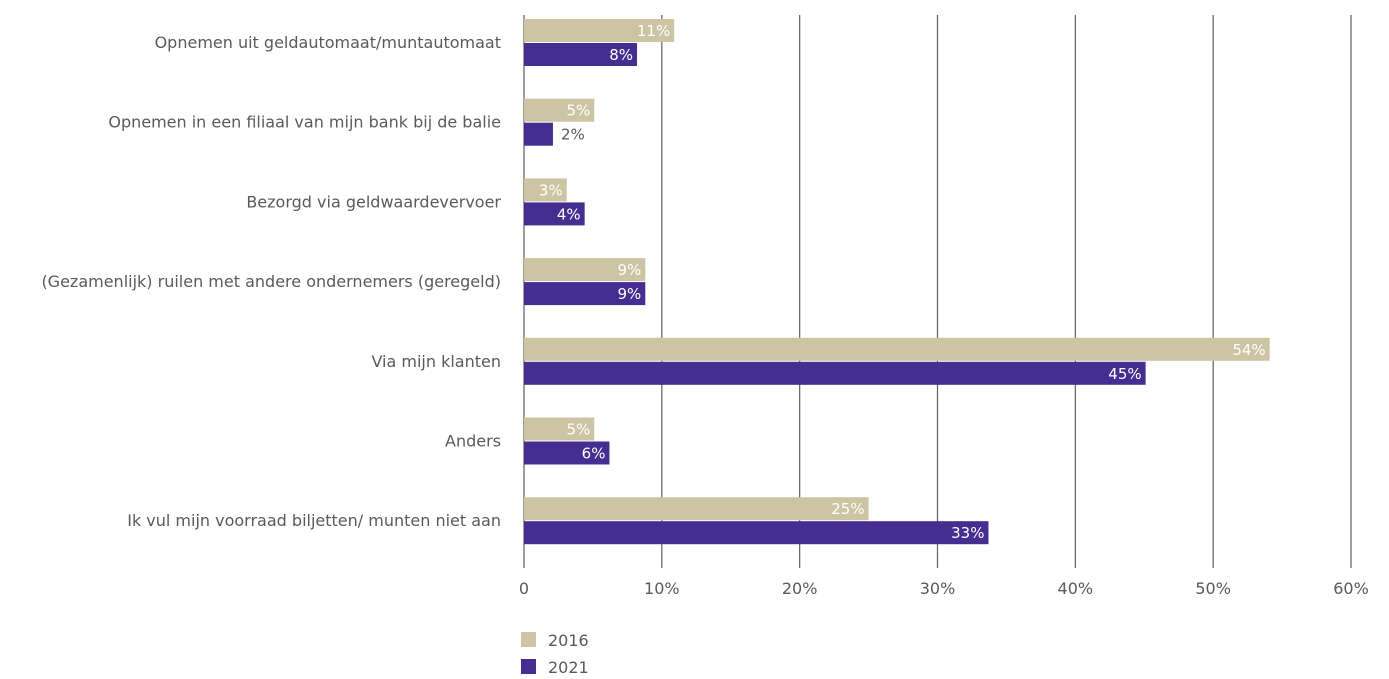  What do you see at coordinates (662, 588) in the screenshot?
I see `x-tick-label: 10%` at bounding box center [662, 588].